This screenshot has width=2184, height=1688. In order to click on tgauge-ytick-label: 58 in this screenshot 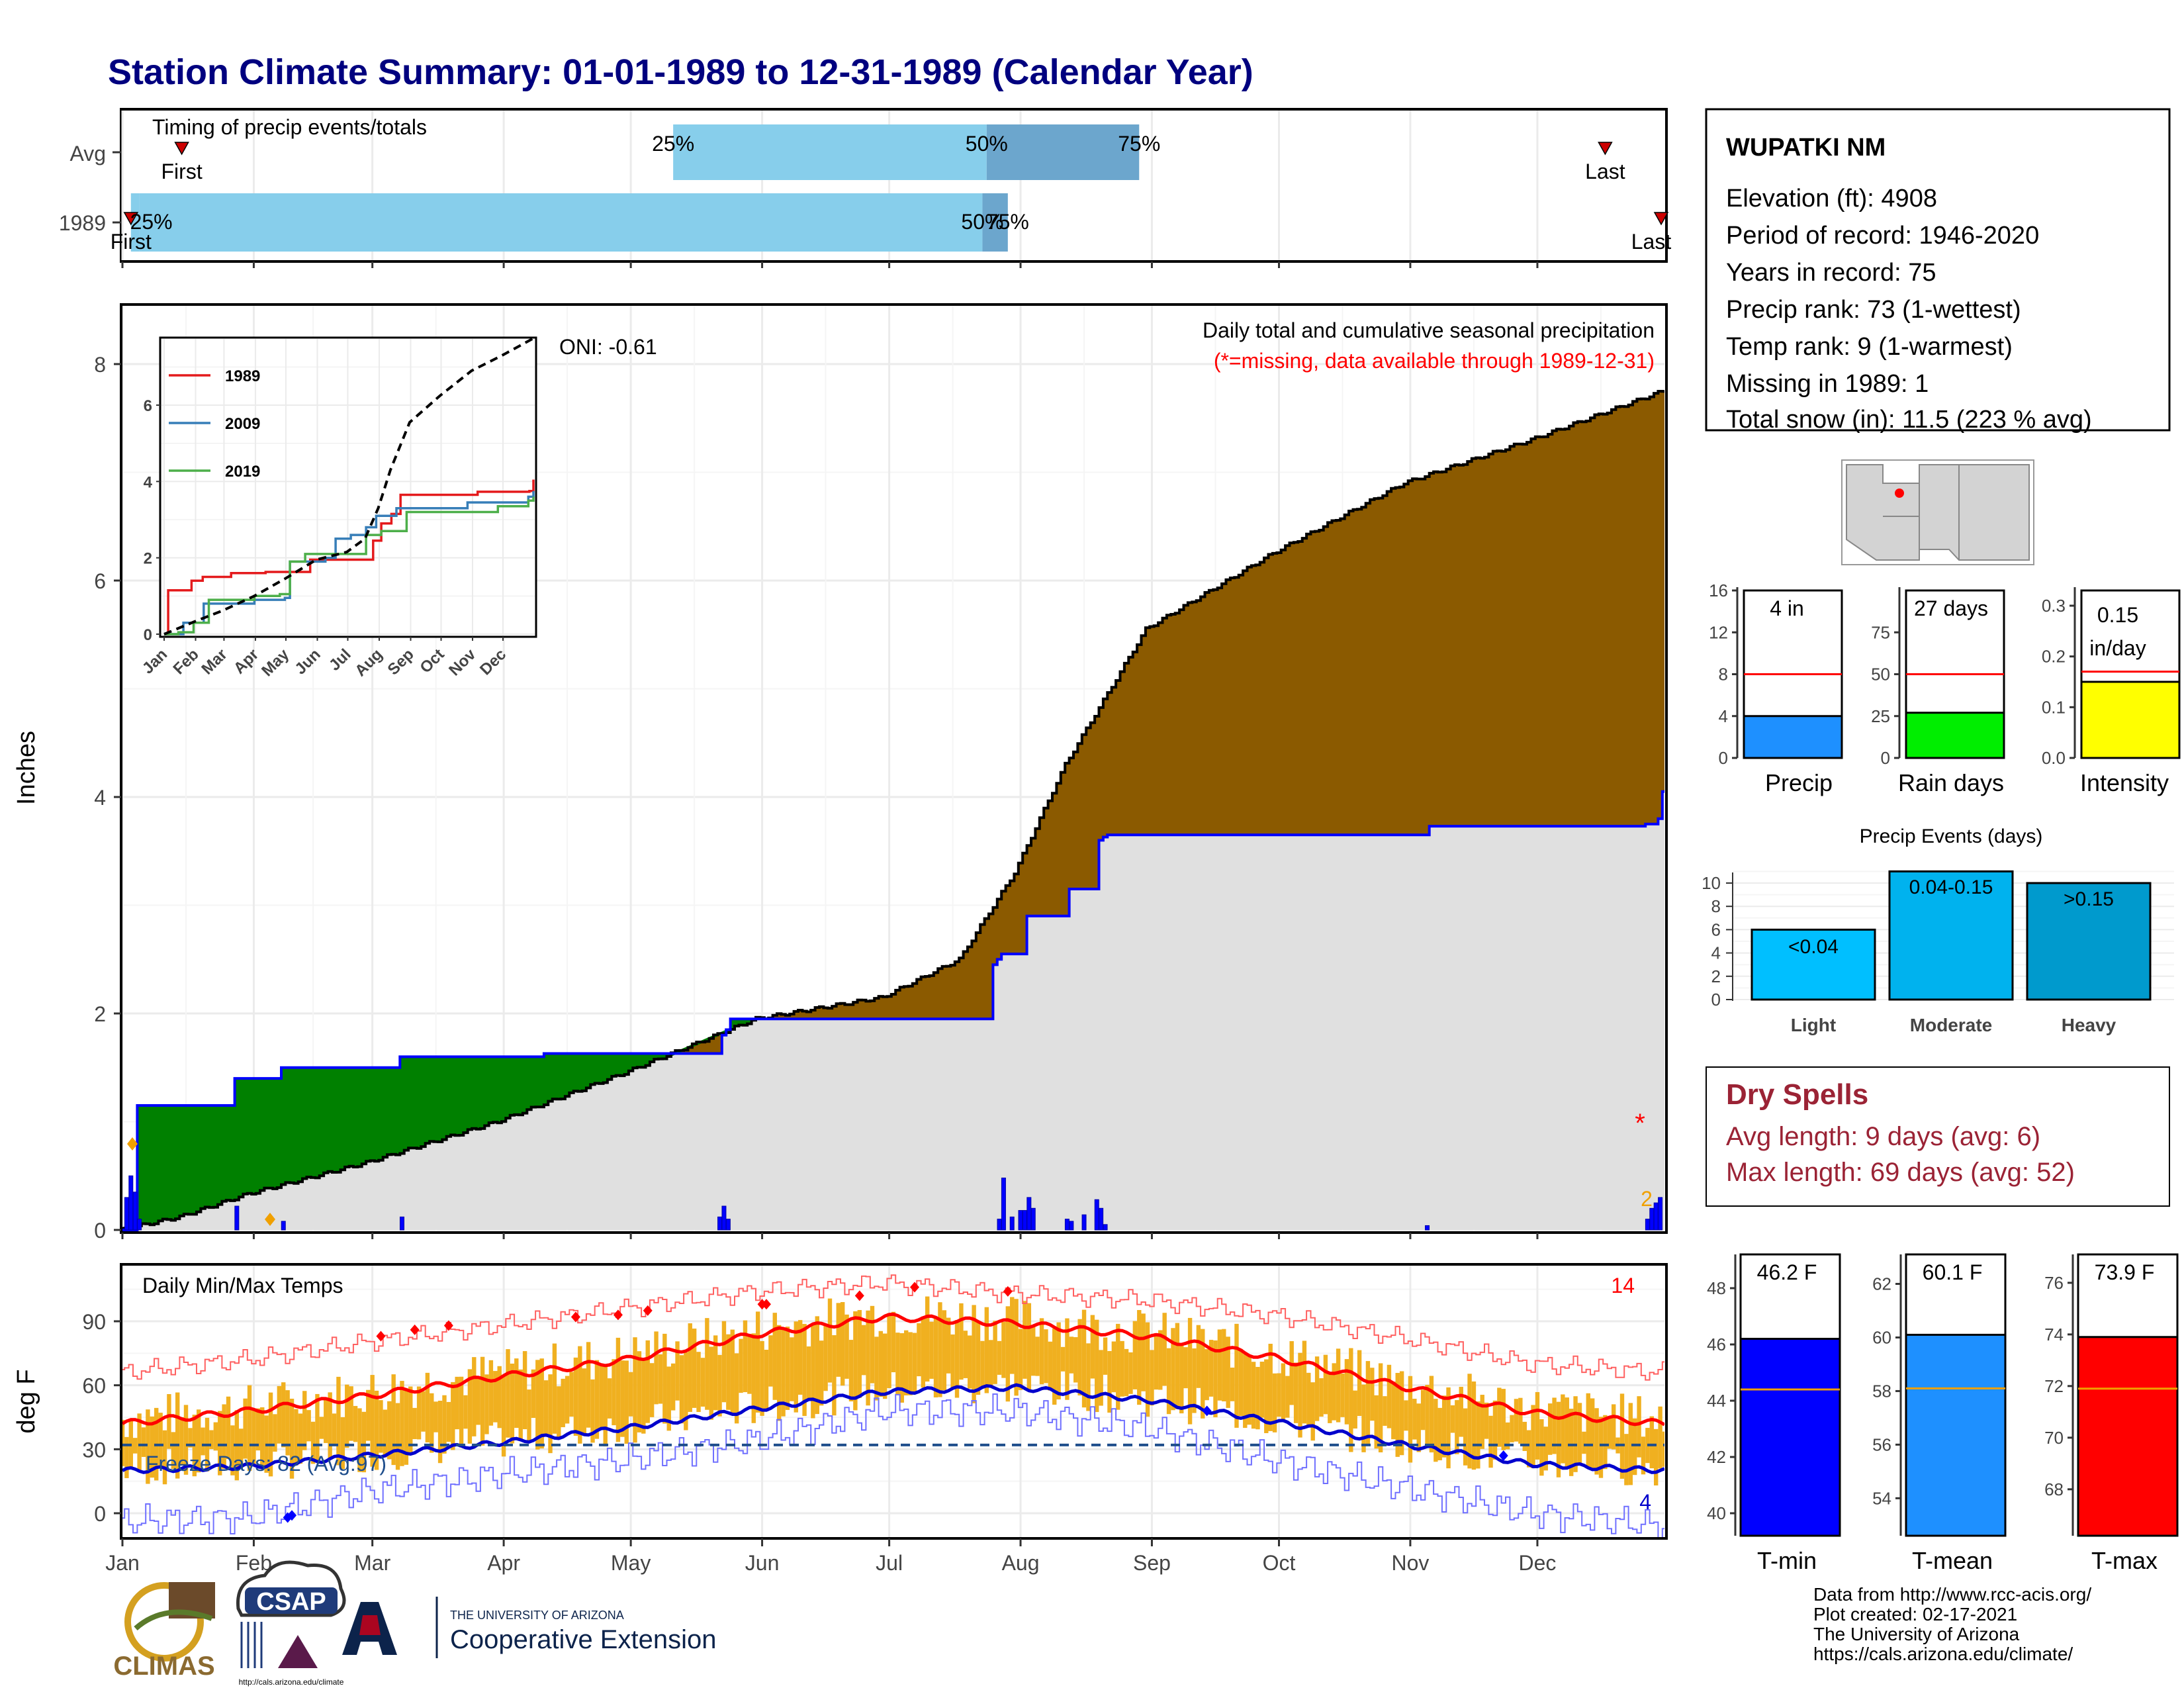, I will do `click(1881, 1391)`.